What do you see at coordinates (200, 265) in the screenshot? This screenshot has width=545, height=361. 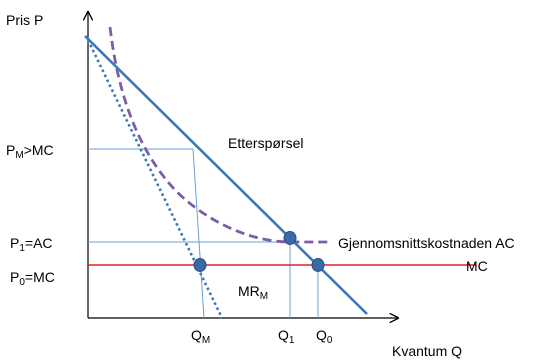 I see `point-monopoly` at bounding box center [200, 265].